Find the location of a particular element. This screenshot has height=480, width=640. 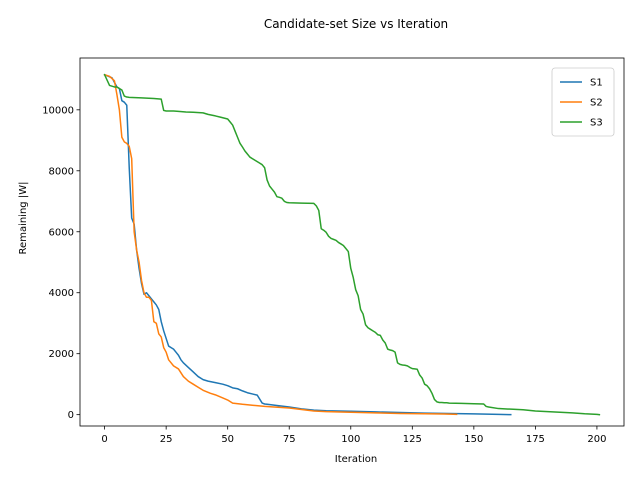

y-tick-label: 6000 is located at coordinates (61, 232).